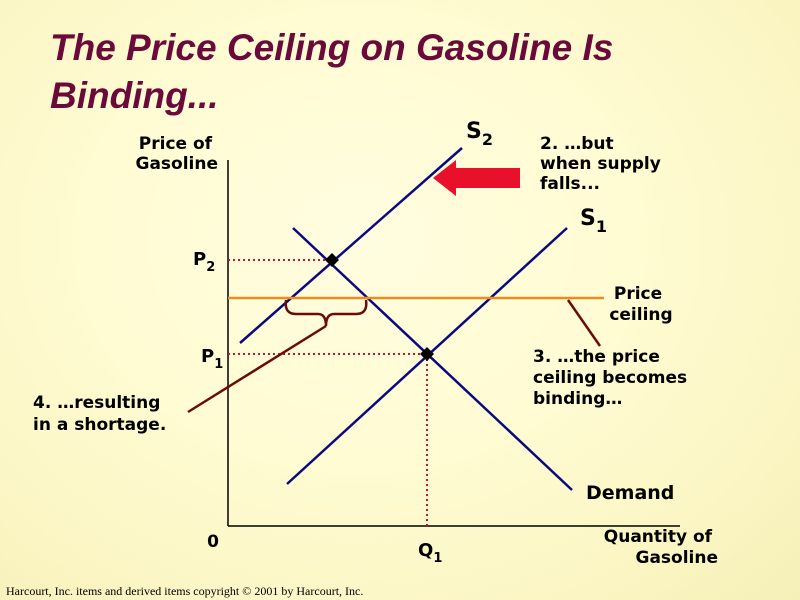 The image size is (800, 600). I want to click on s1-label: S1, so click(593, 221).